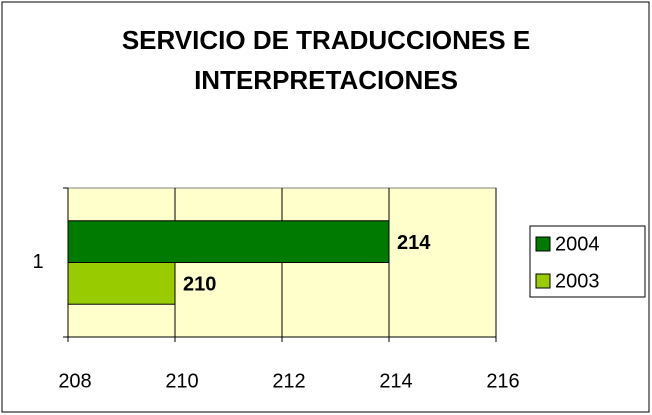  Describe the element at coordinates (414, 243) in the screenshot. I see `value-label: 214` at that location.